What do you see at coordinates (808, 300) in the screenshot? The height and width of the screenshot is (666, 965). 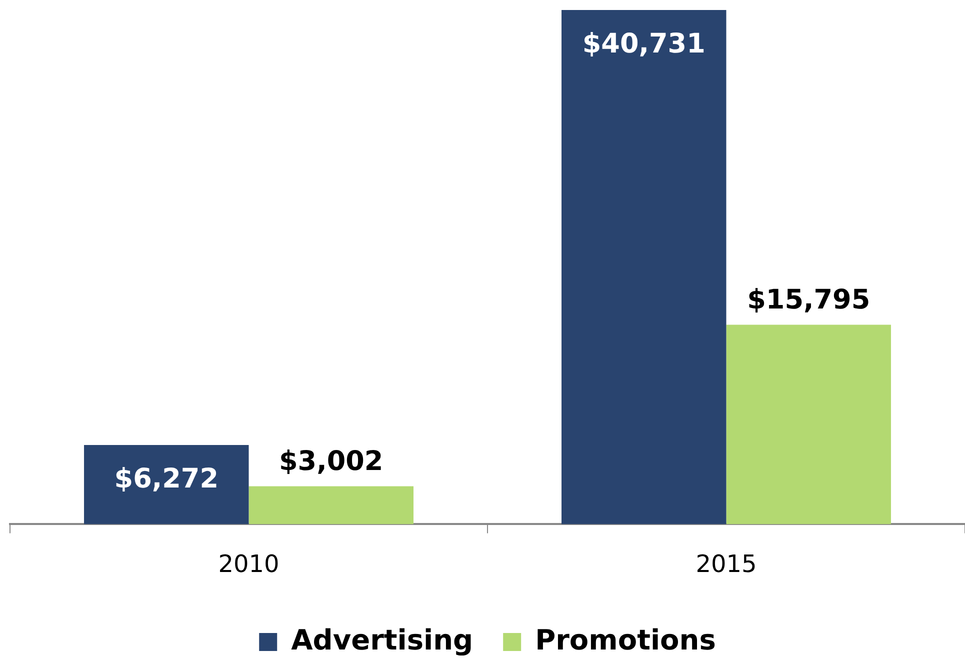 I see `data-label: $15,795` at bounding box center [808, 300].